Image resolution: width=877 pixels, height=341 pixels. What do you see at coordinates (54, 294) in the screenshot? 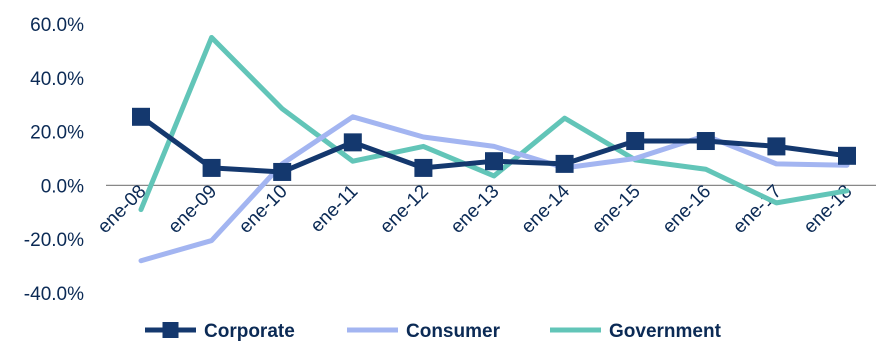
I see `y-tick-label: -40.0%` at bounding box center [54, 294].